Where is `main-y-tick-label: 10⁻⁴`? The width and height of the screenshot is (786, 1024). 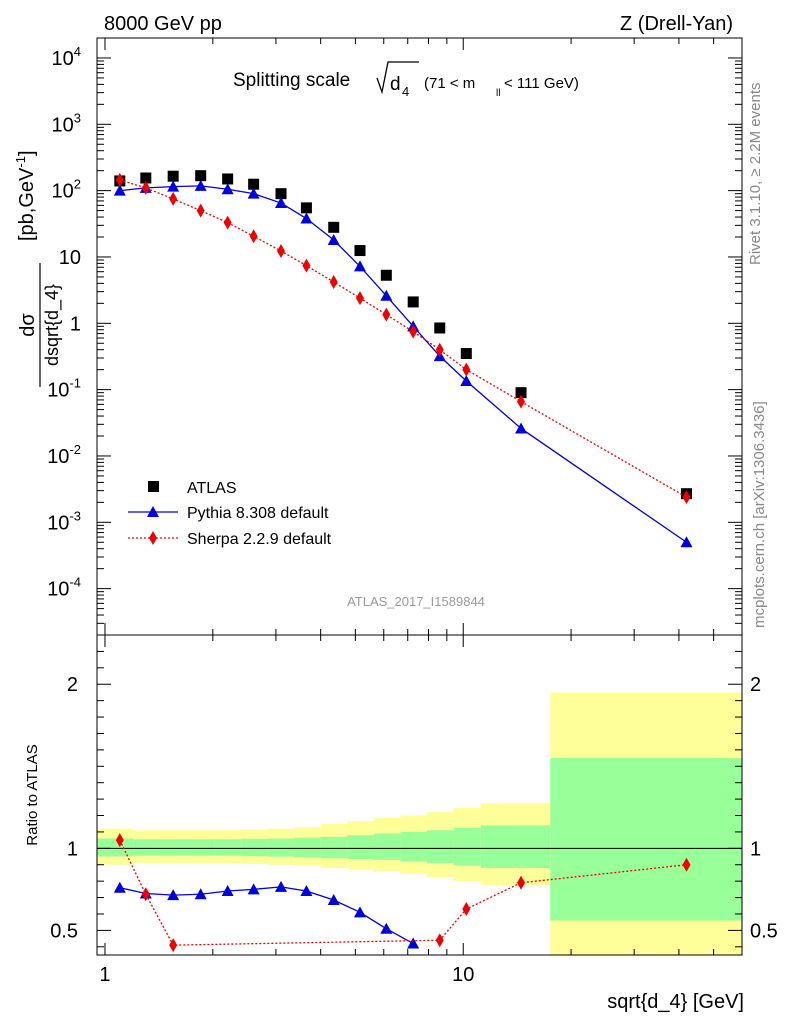
main-y-tick-label: 10⁻⁴ is located at coordinates (64, 588).